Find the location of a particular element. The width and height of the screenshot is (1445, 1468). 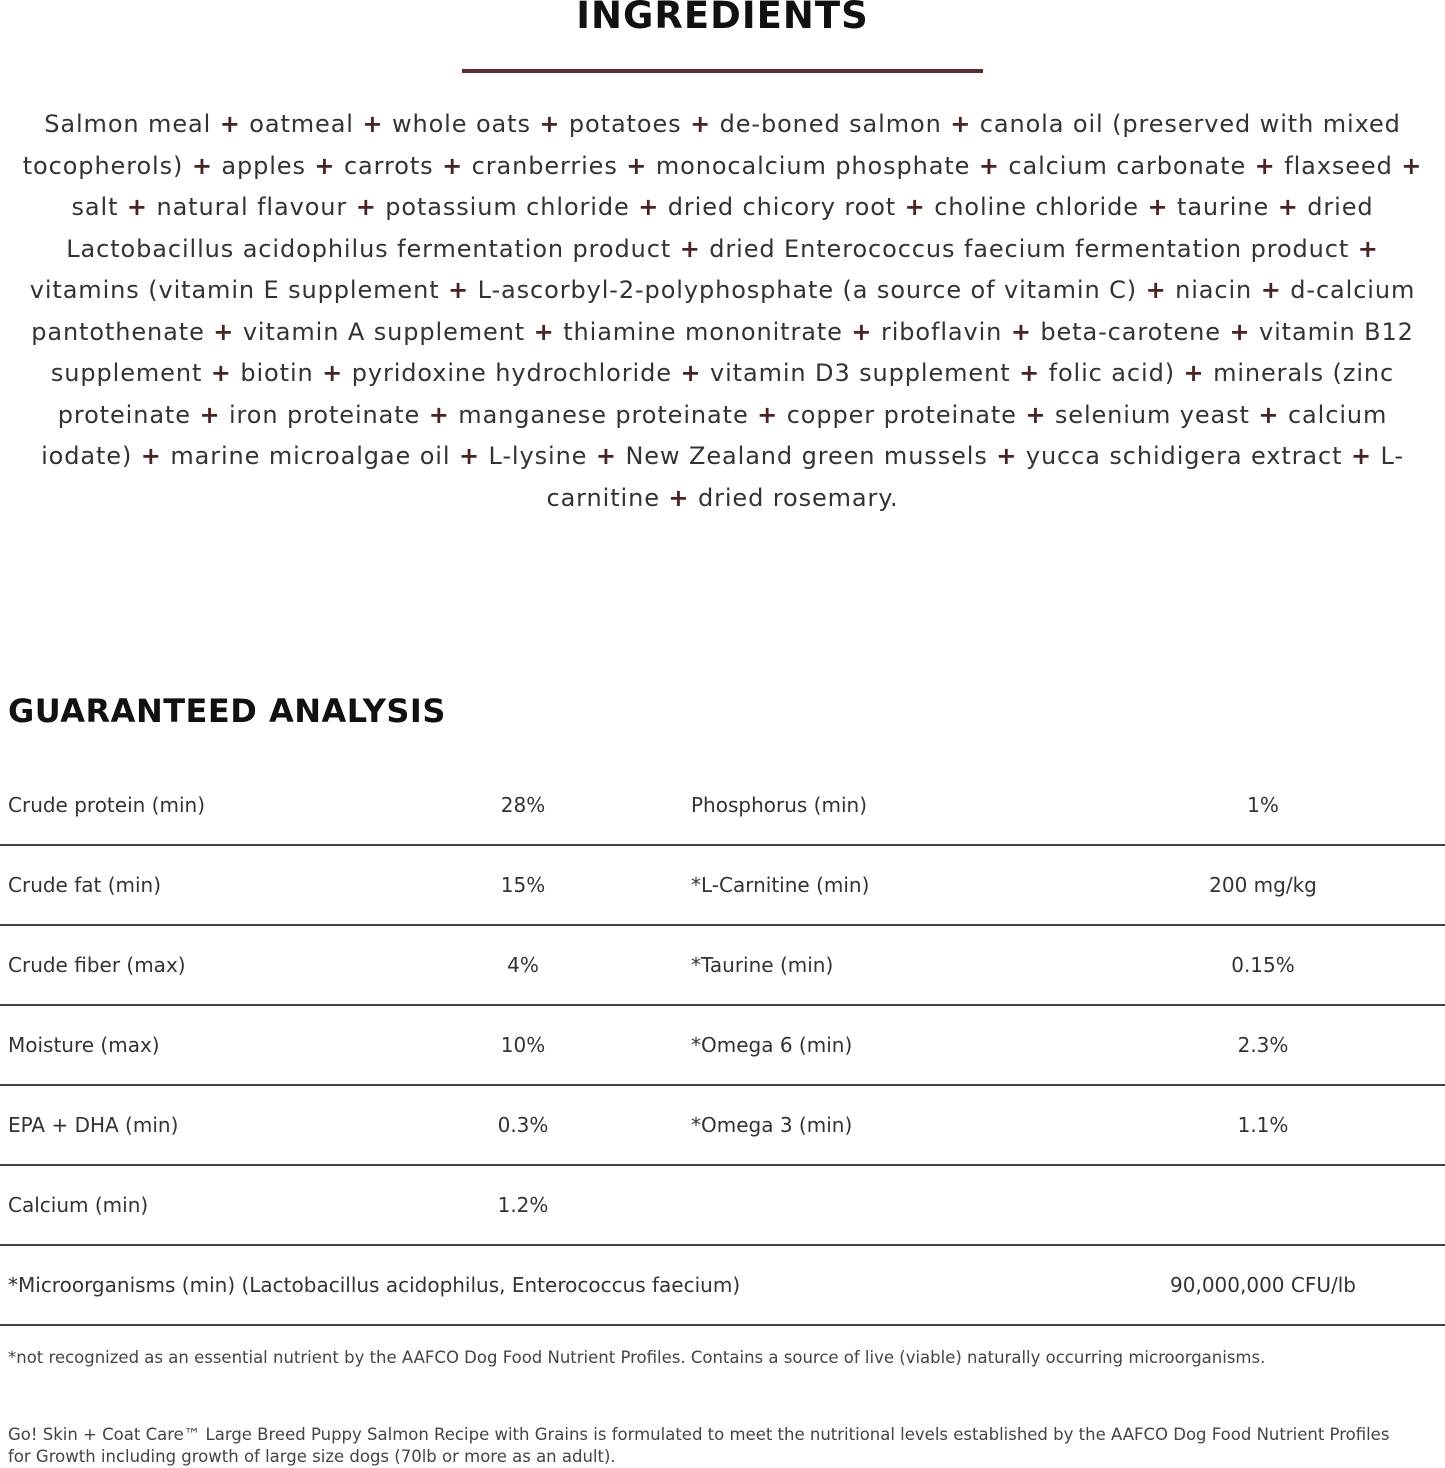

ingredient-item: flaxseed is located at coordinates (1338, 165).